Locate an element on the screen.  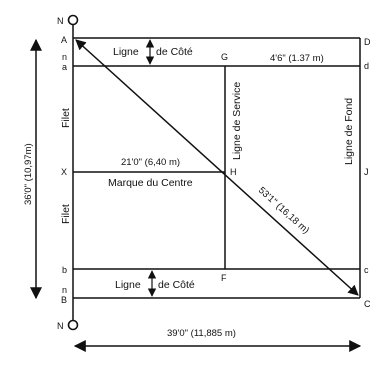
service-line-label: Ligne de Service is located at coordinates (237, 121).